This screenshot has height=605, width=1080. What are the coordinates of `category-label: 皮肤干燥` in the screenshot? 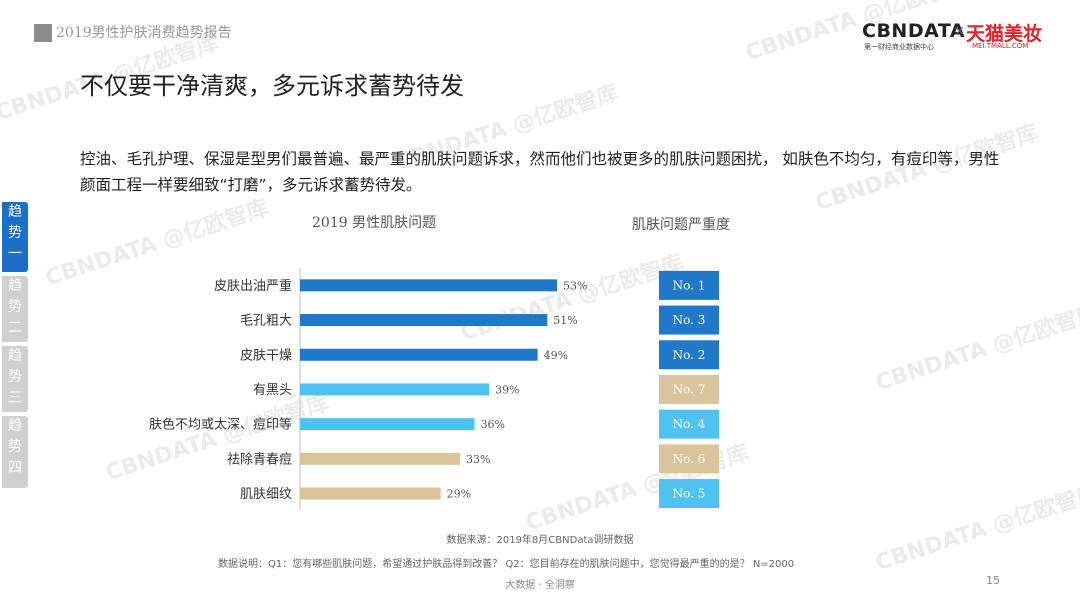 It's located at (266, 355).